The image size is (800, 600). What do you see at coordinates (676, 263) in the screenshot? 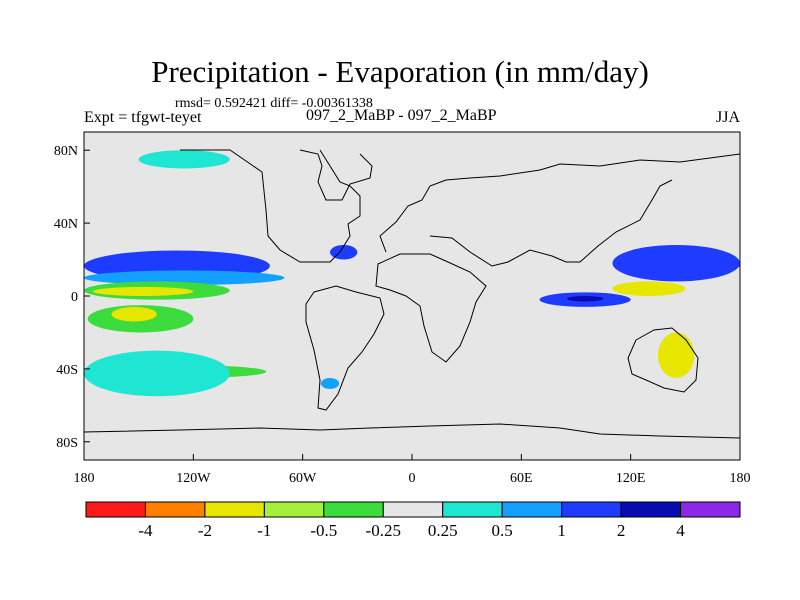
I see `anomaly-west-pacific-wet-outer` at bounding box center [676, 263].